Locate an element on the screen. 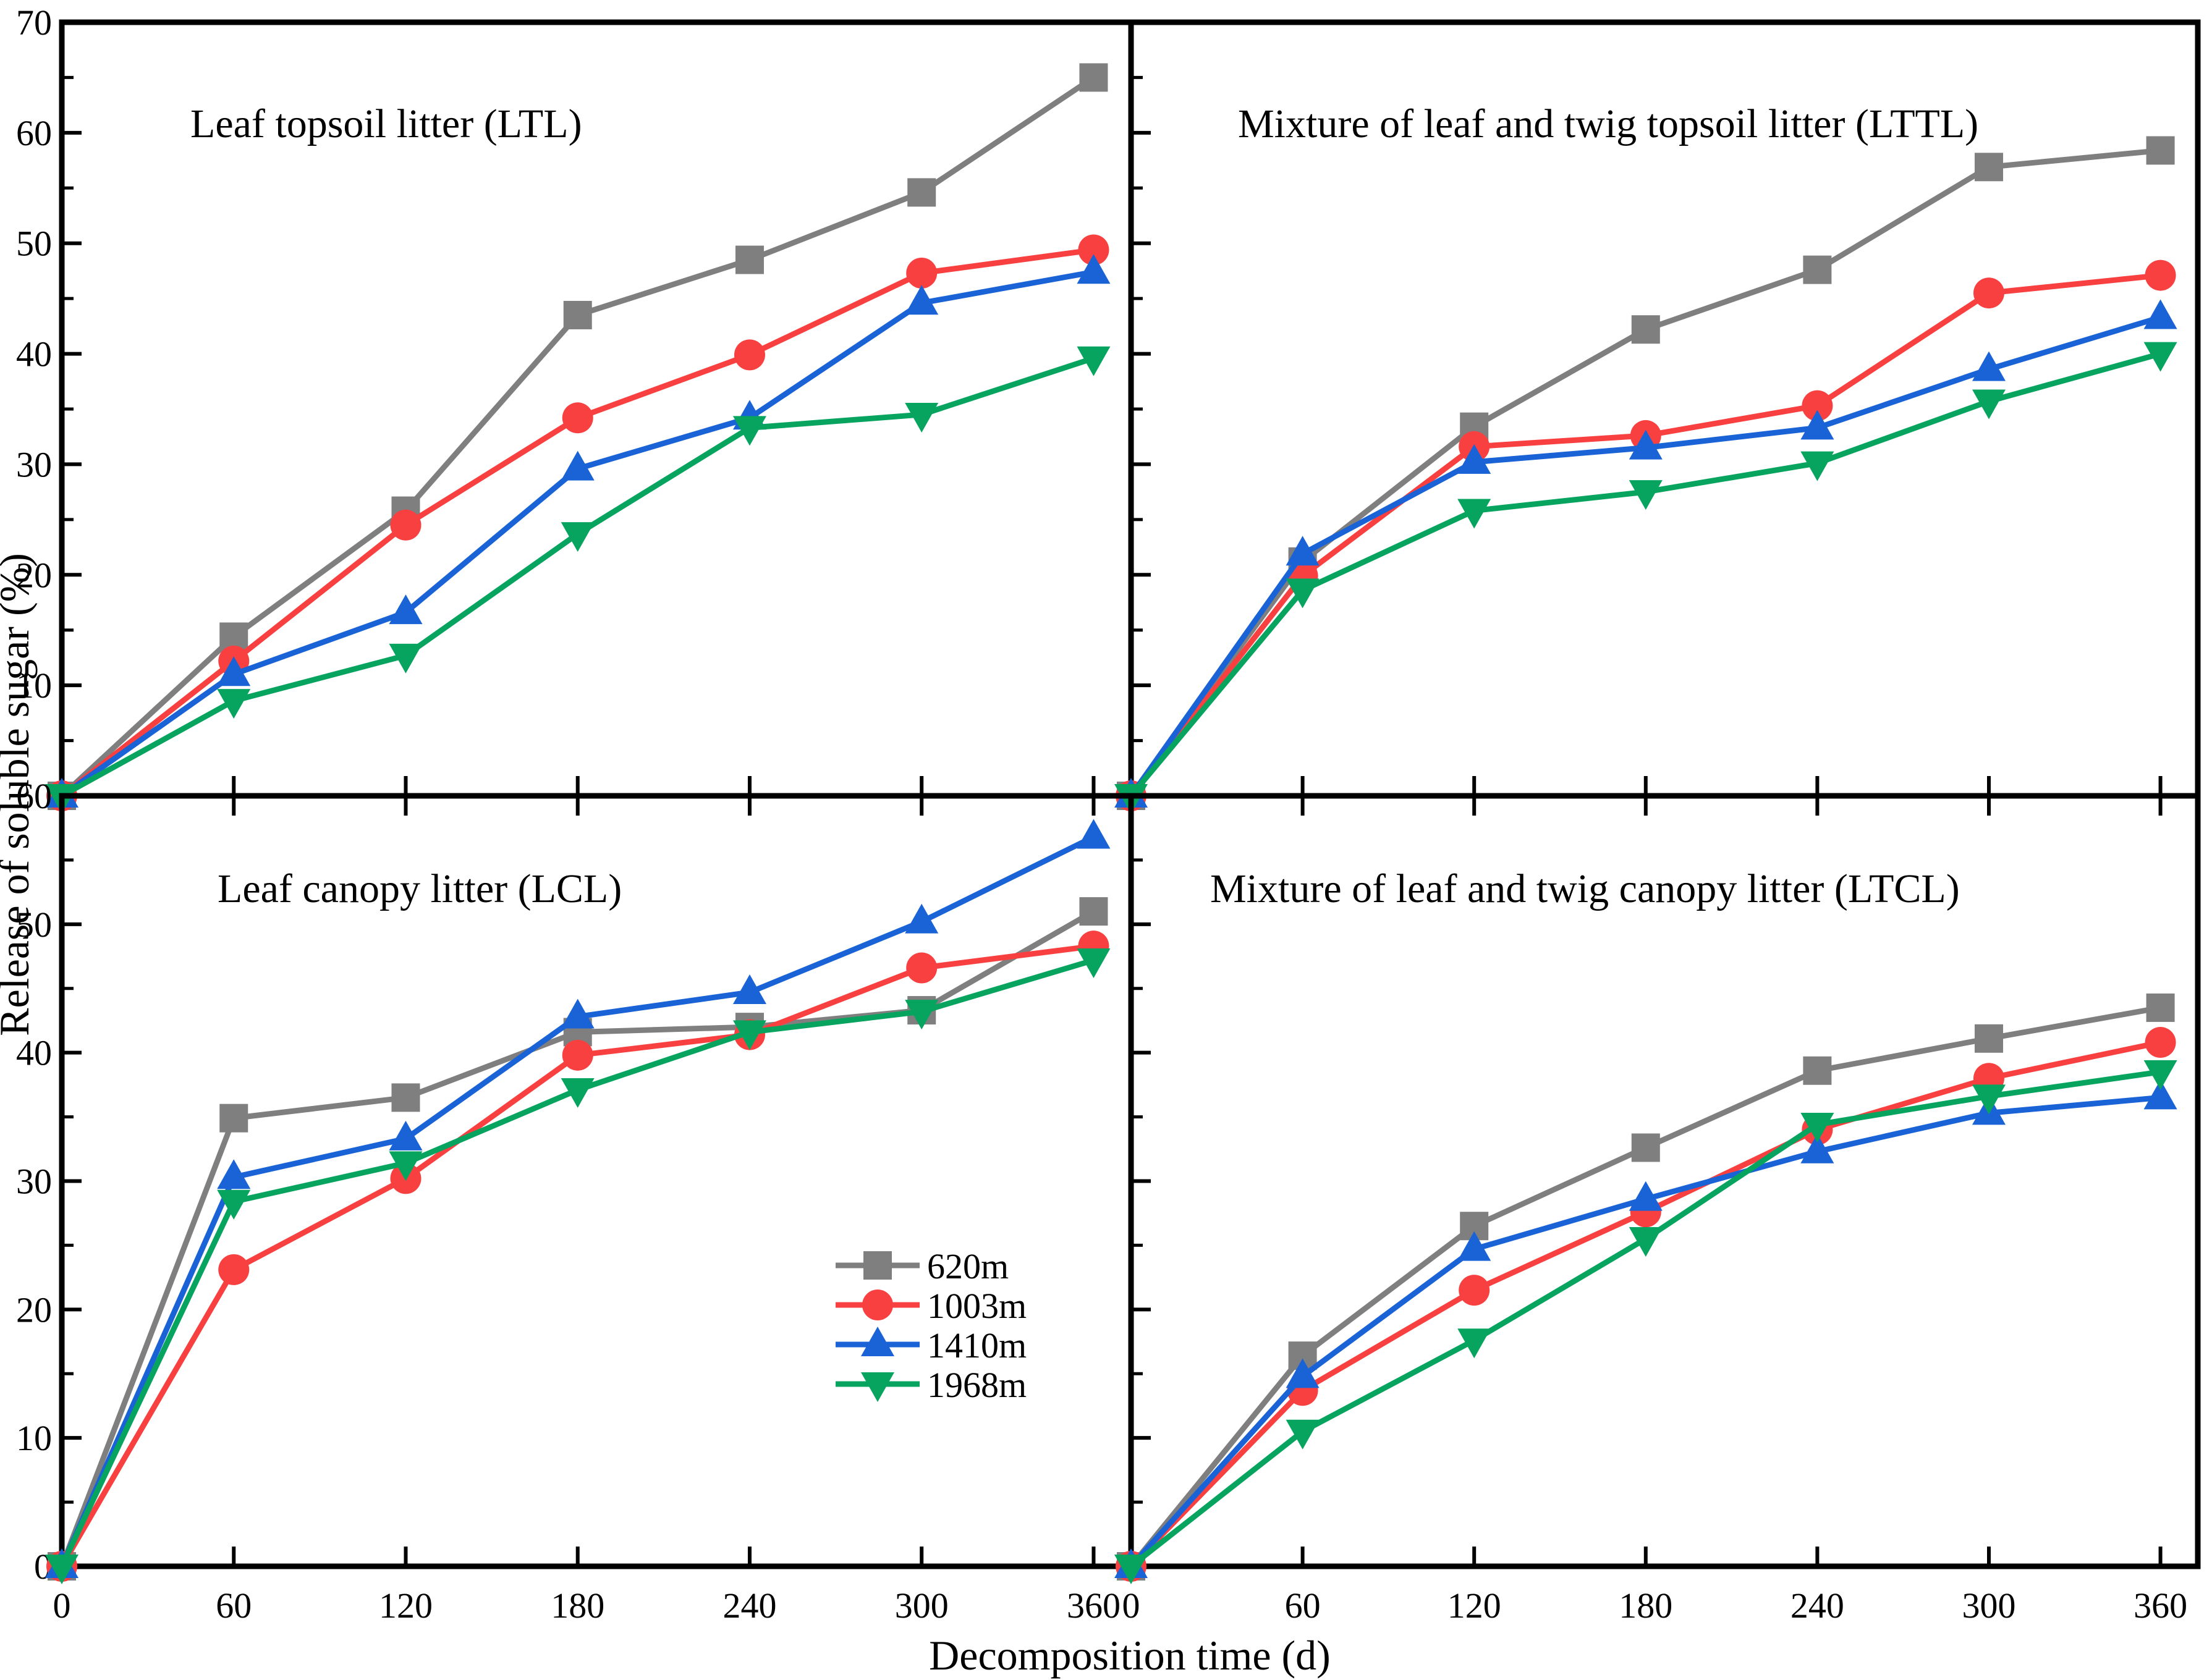  y-tick-label: 20 is located at coordinates (34, 575).